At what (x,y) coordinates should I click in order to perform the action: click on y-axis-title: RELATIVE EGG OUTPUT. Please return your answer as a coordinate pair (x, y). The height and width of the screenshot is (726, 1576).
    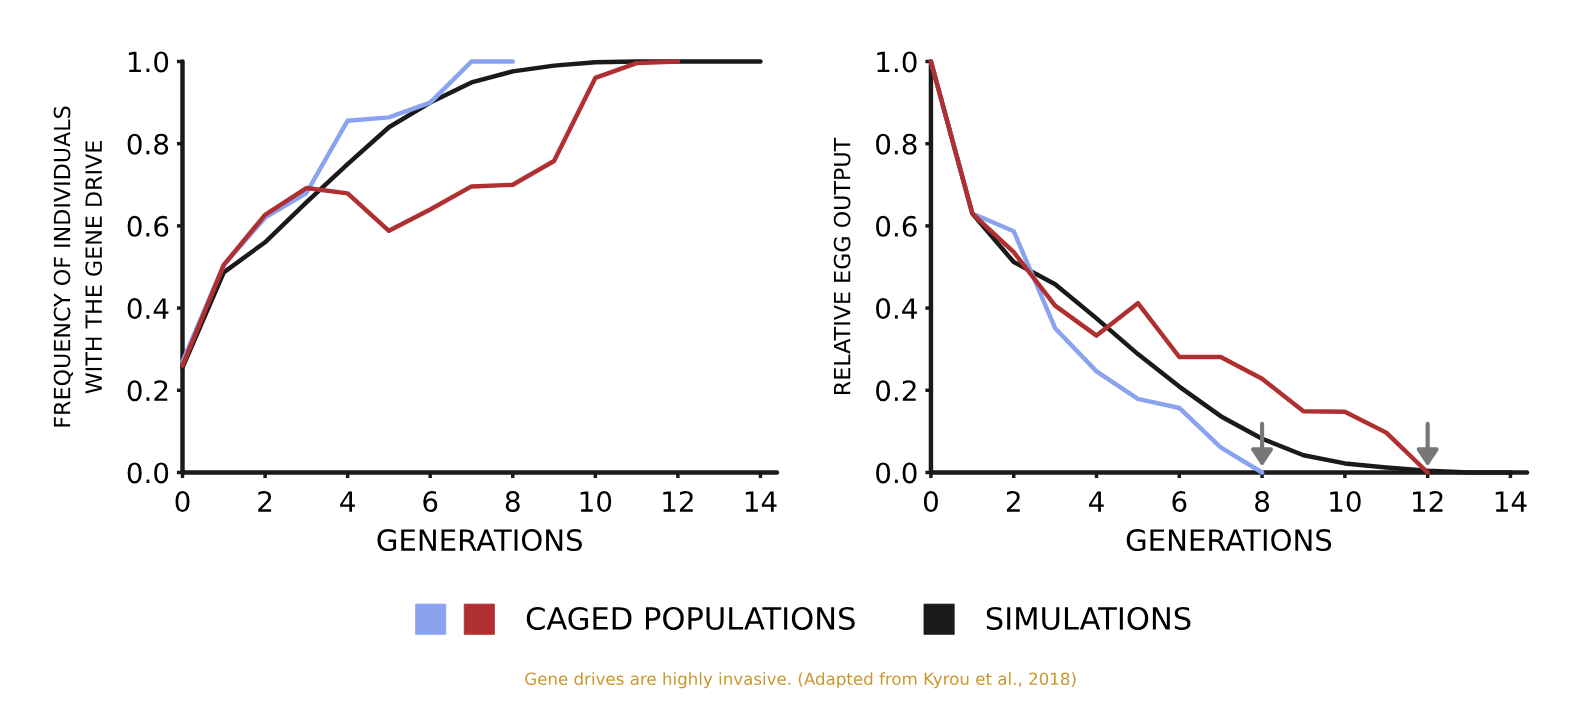
    Looking at the image, I should click on (842, 265).